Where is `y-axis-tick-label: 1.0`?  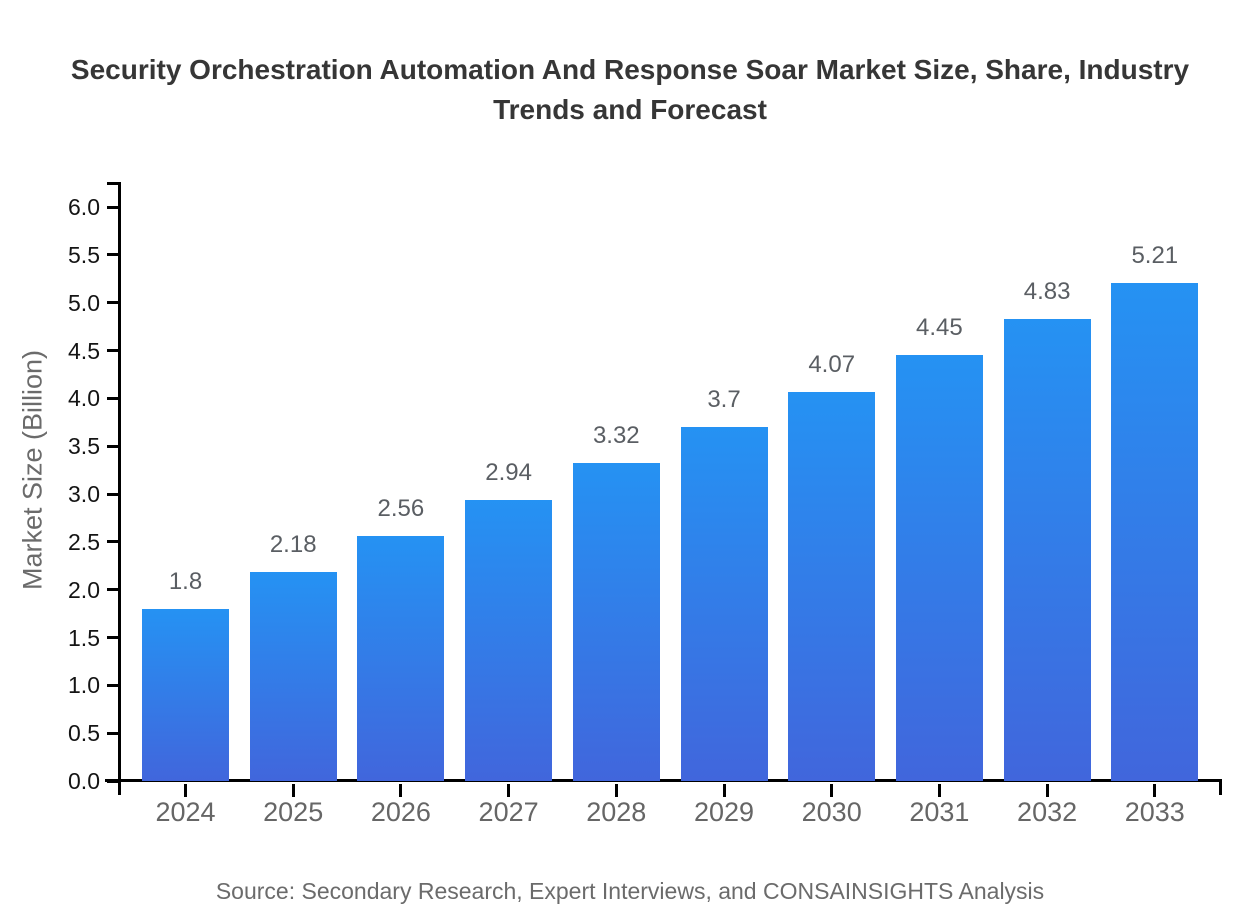
y-axis-tick-label: 1.0 is located at coordinates (84, 685).